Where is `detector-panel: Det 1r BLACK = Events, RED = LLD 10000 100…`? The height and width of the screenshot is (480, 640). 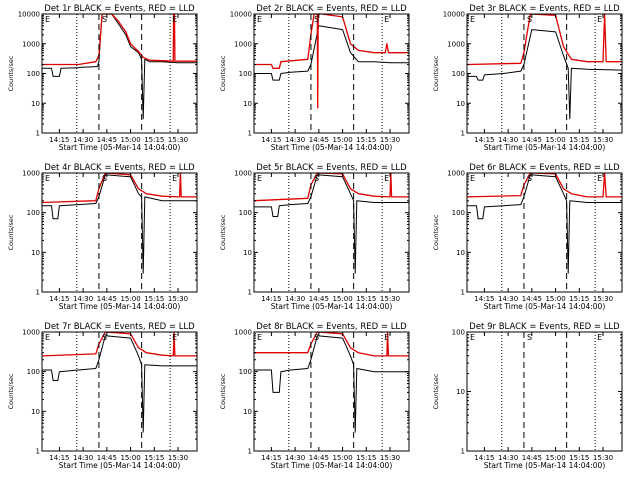 detector-panel: Det 1r BLACK = Events, RED = LLD 10000 100… is located at coordinates (102, 78).